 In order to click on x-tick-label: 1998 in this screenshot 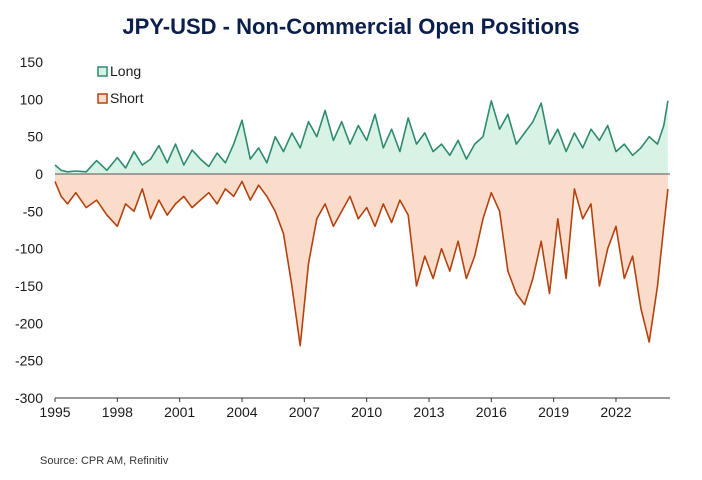, I will do `click(117, 412)`.